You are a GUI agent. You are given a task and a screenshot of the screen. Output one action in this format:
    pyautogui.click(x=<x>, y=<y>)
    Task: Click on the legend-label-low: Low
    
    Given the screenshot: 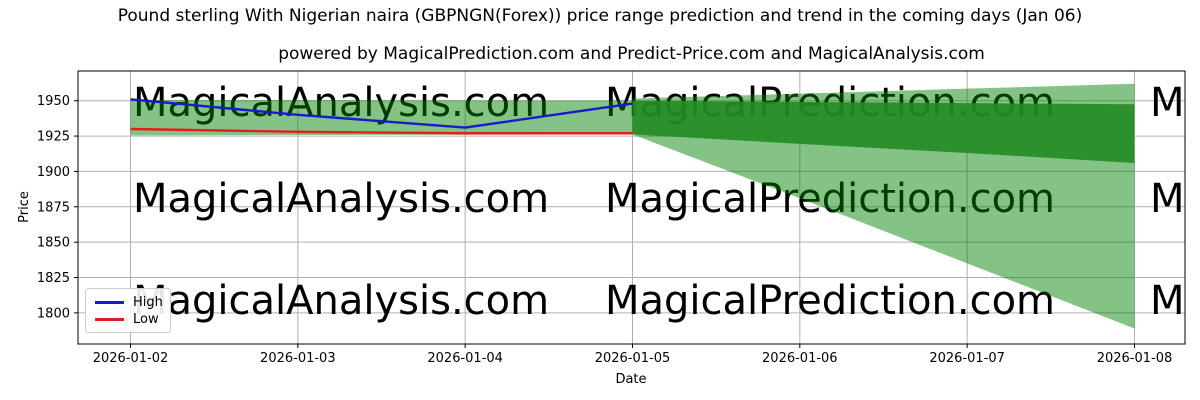 What is the action you would take?
    pyautogui.click(x=146, y=319)
    